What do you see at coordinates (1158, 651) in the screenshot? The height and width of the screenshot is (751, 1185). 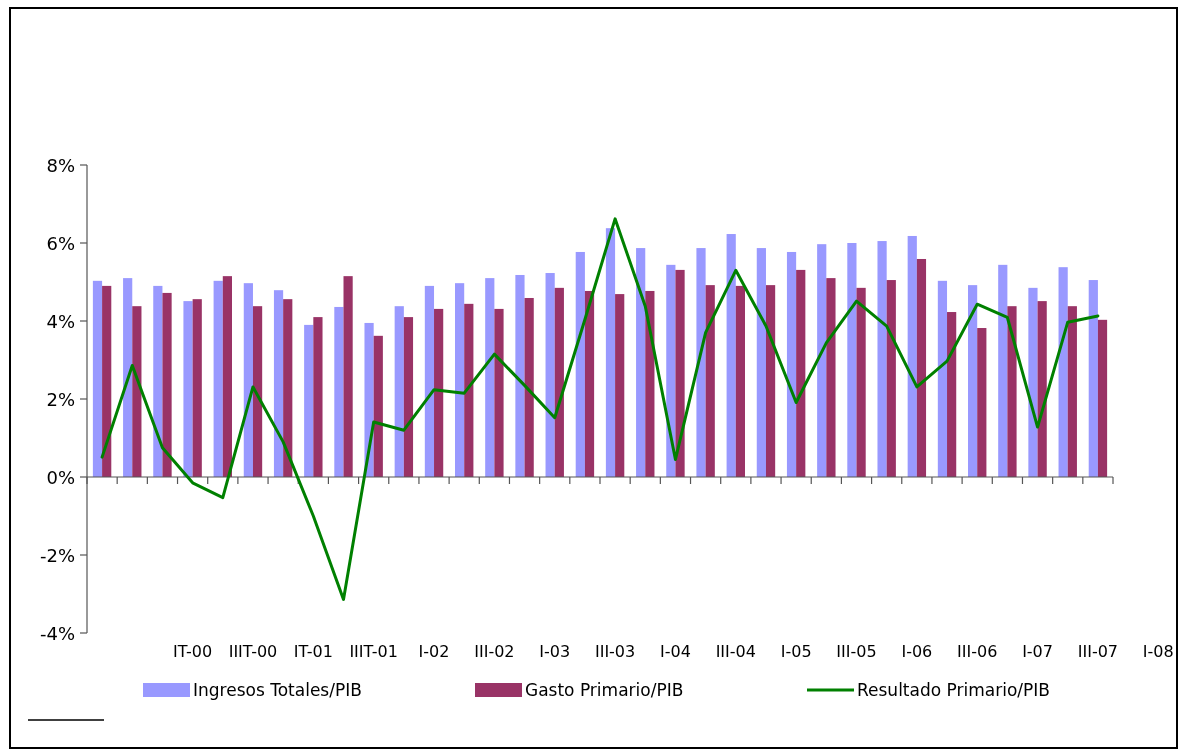 I see `text: I-08` at bounding box center [1158, 651].